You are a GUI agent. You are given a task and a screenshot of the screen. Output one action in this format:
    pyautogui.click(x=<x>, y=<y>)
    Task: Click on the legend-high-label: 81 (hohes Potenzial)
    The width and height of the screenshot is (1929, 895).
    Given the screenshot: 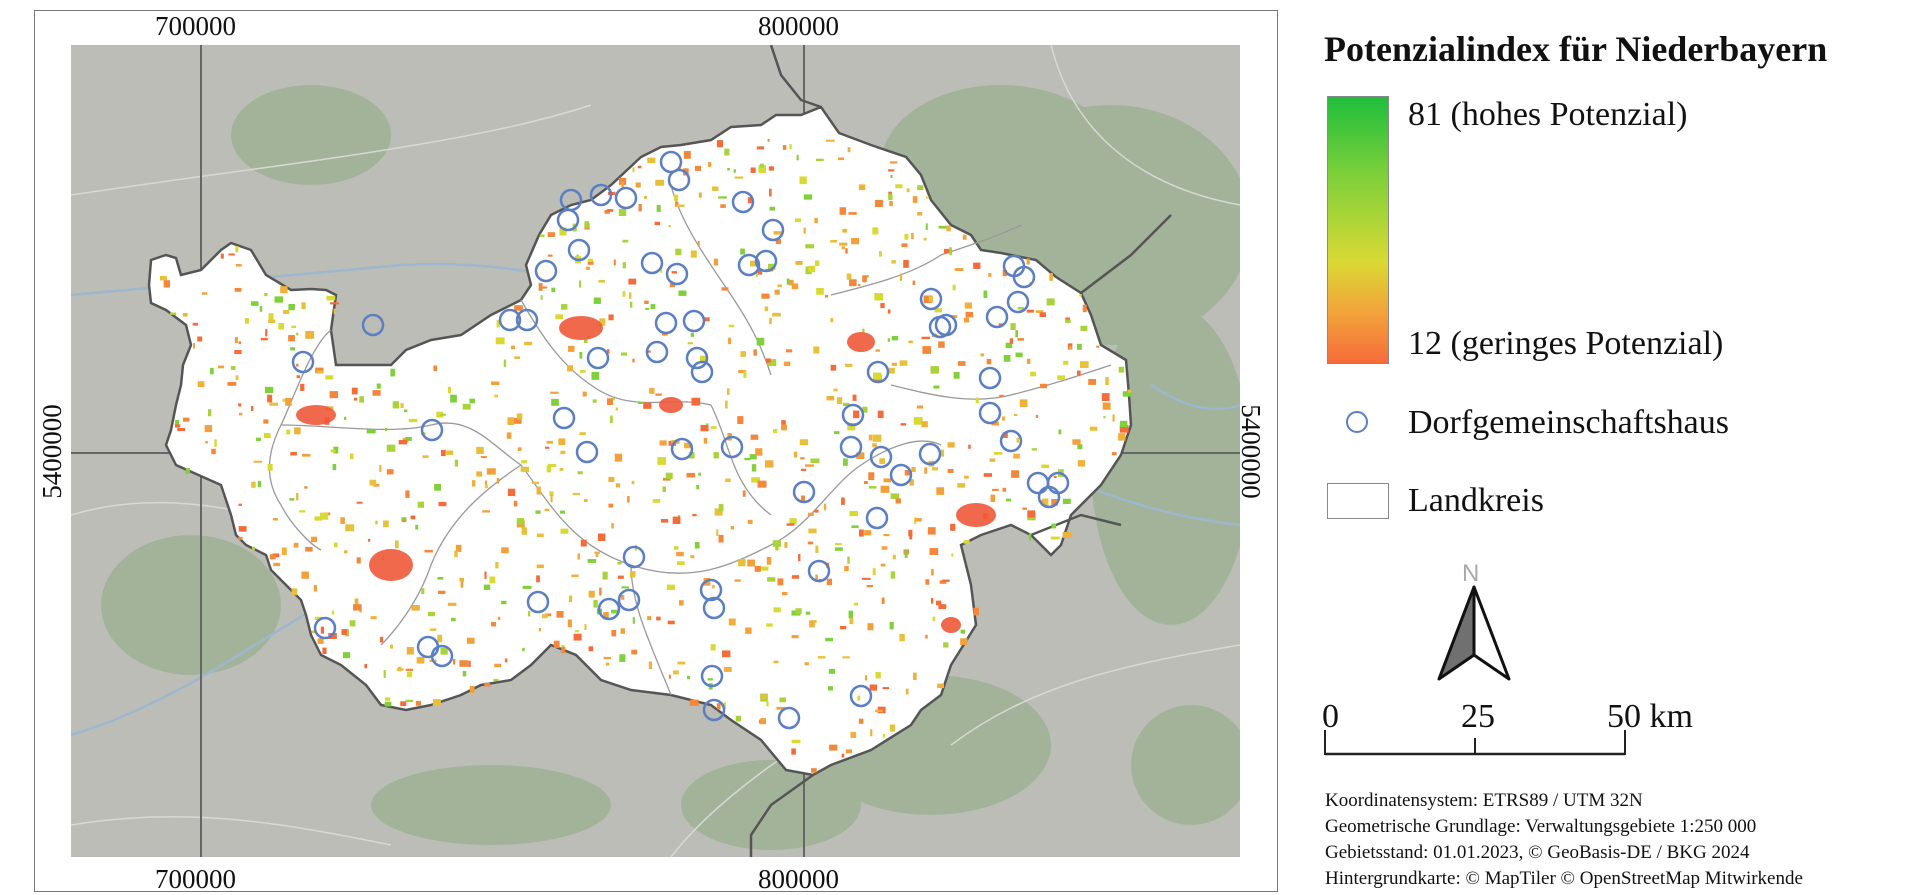 What is the action you would take?
    pyautogui.click(x=1548, y=114)
    